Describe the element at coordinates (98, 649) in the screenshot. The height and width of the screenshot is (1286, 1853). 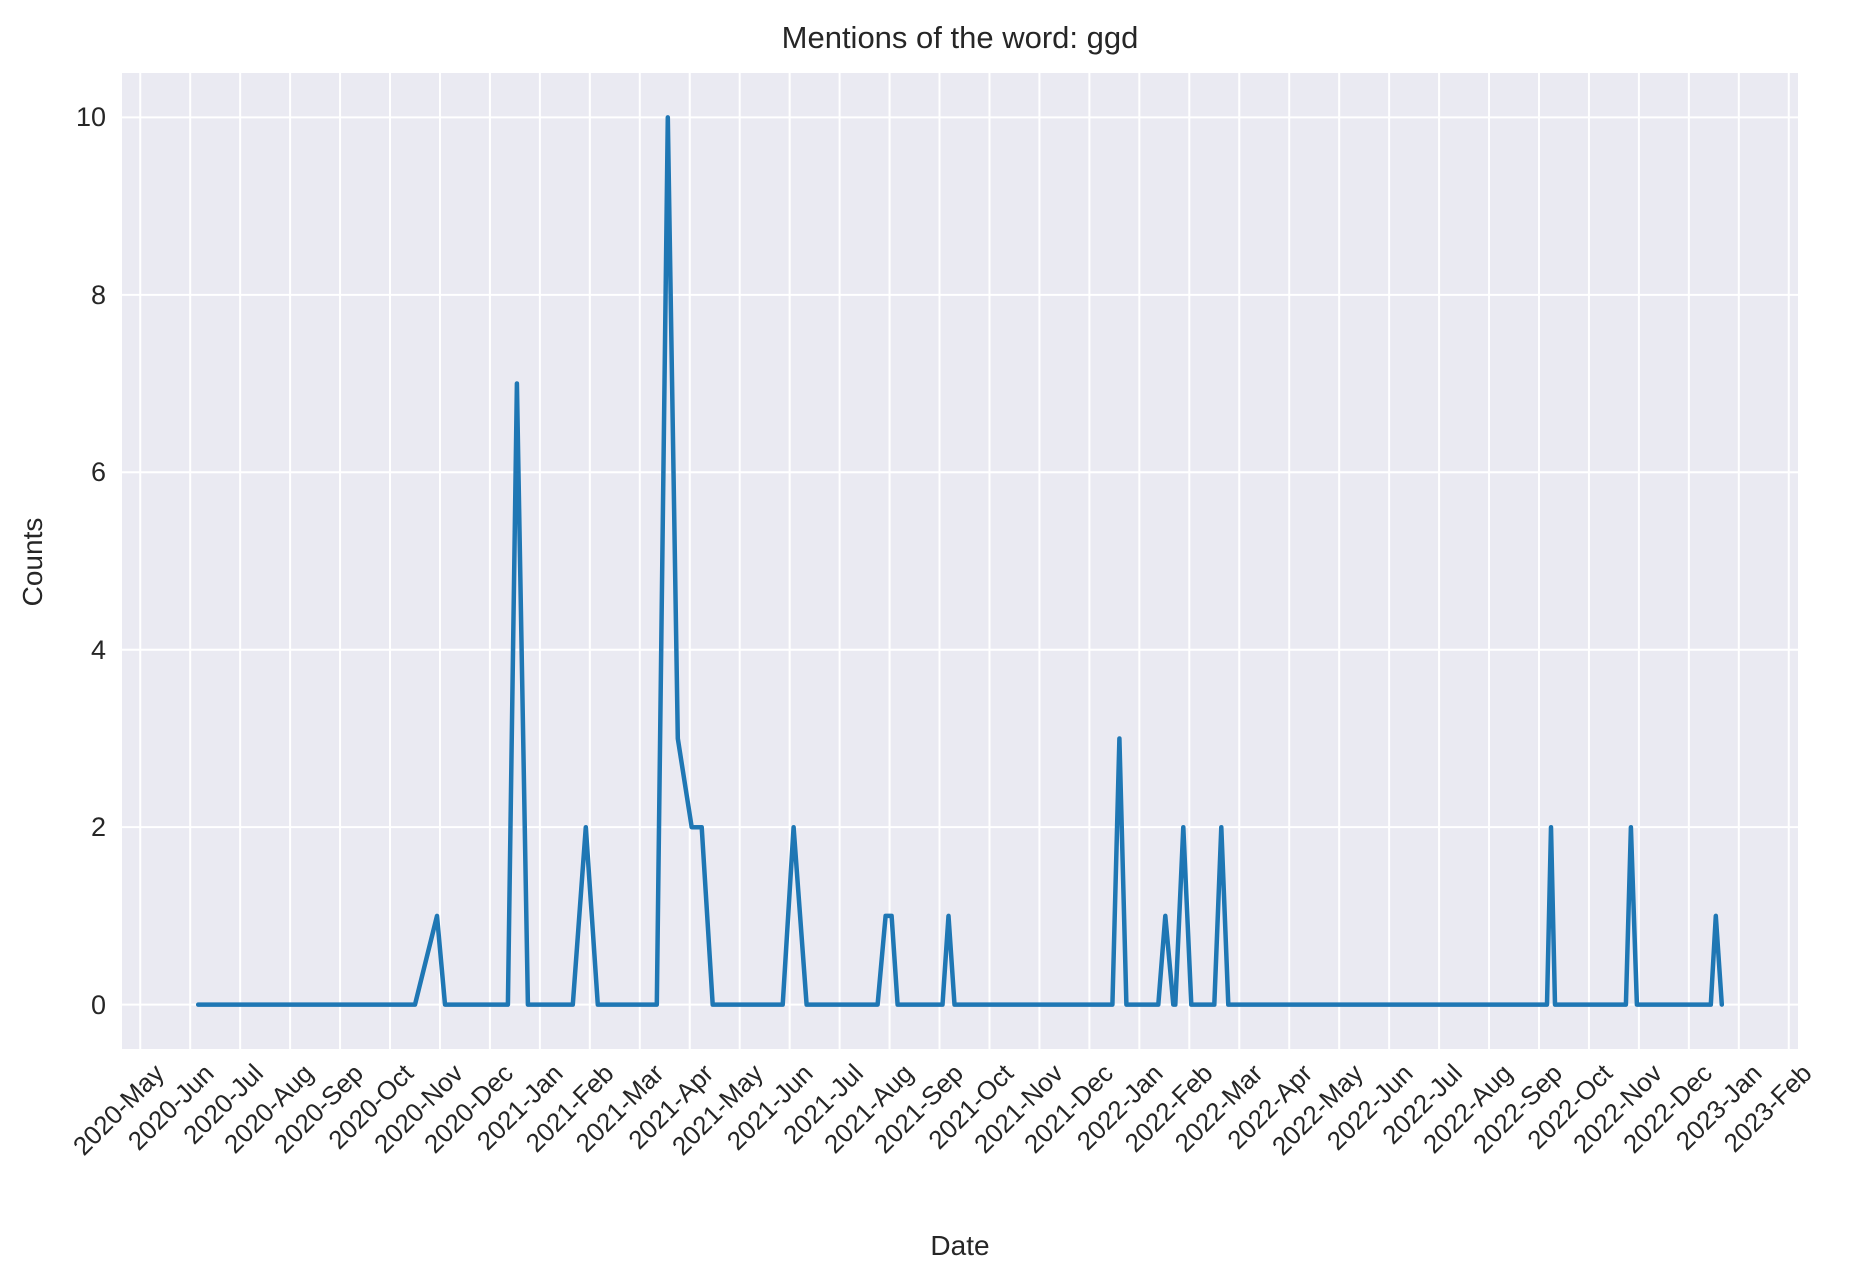
I see `y-tick-label: 4` at that location.